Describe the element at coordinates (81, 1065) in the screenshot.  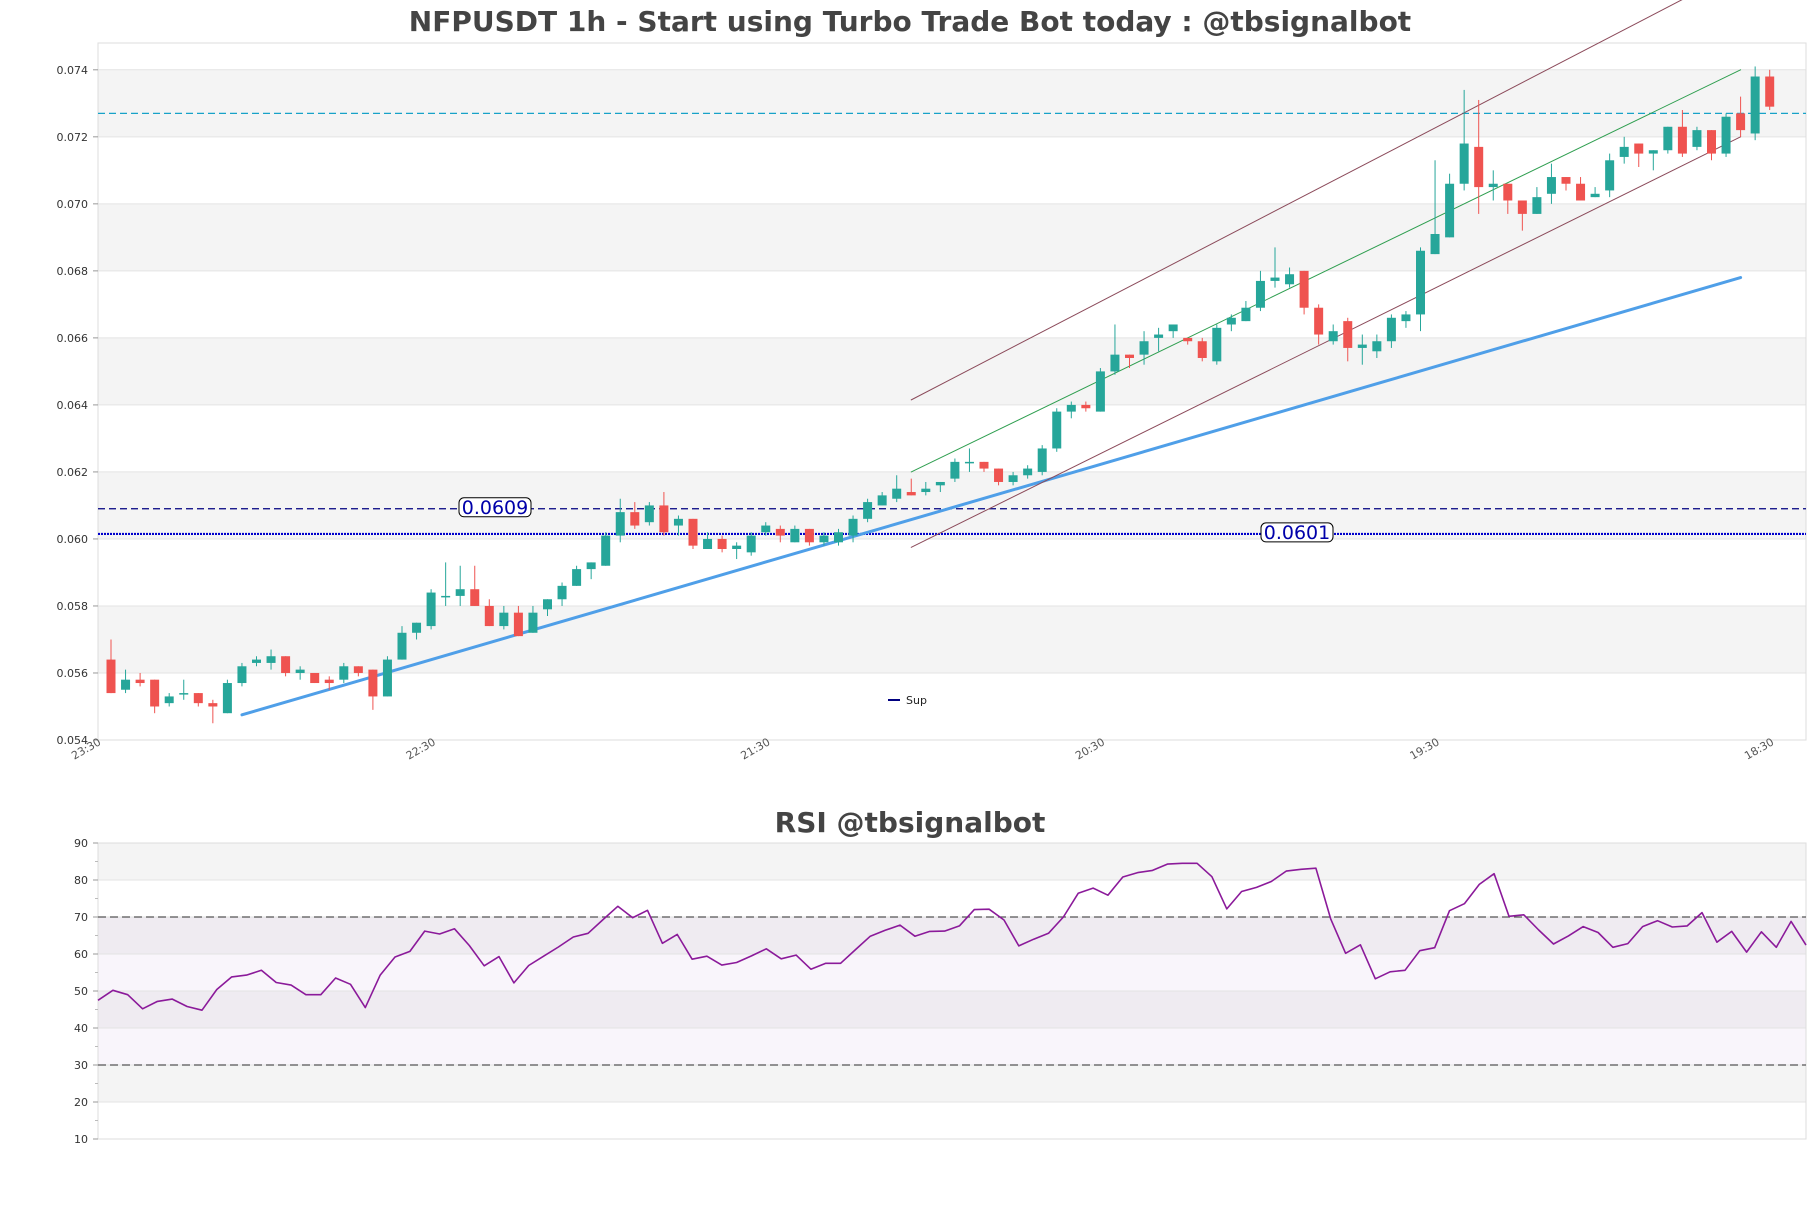
I see `rsi-y-tick-label: 30` at that location.